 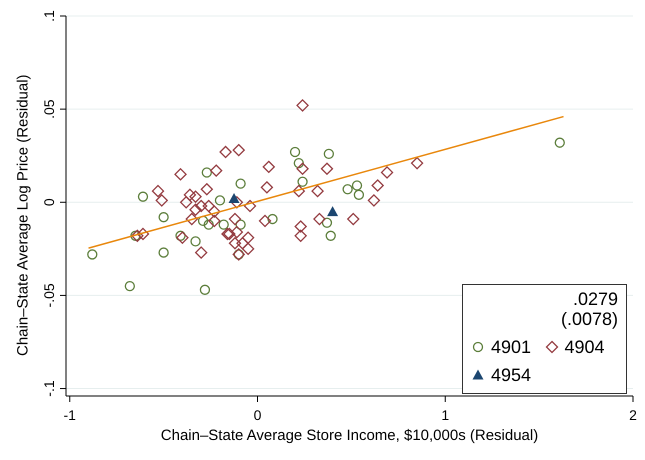 I want to click on legend-label: 4954, so click(x=511, y=375).